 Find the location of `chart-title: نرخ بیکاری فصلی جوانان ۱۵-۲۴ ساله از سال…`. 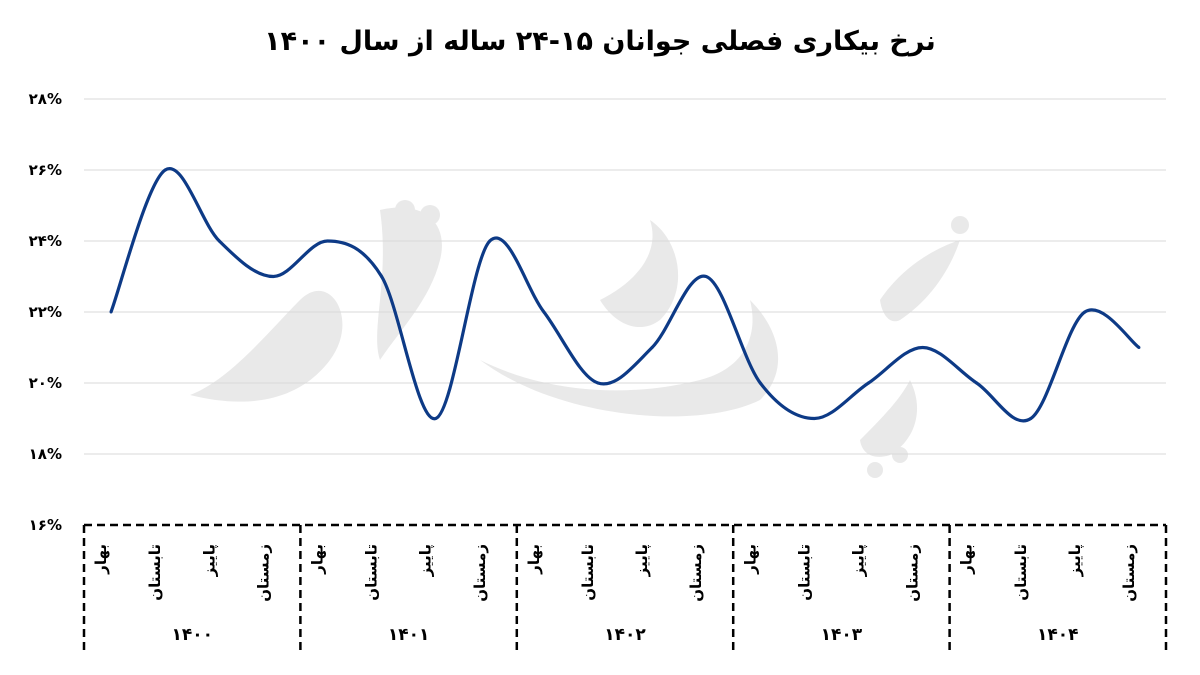

chart-title: نرخ بیکاری فصلی جوانان ۱۵-۲۴ ساله از سال… is located at coordinates (600, 41).